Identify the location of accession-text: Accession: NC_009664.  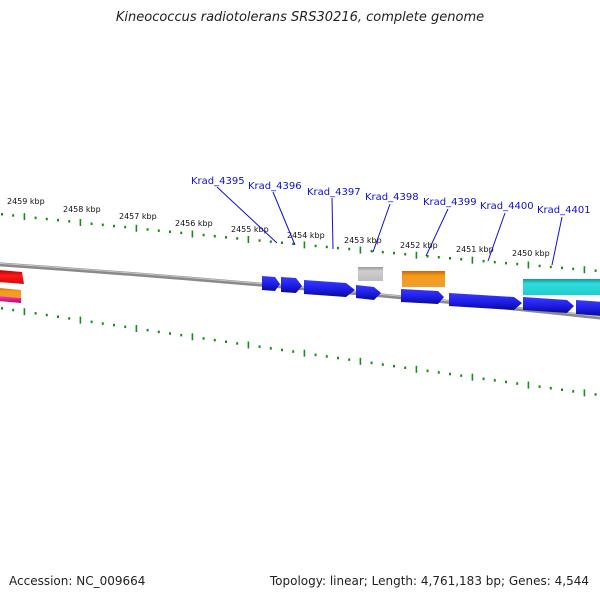
(77, 581).